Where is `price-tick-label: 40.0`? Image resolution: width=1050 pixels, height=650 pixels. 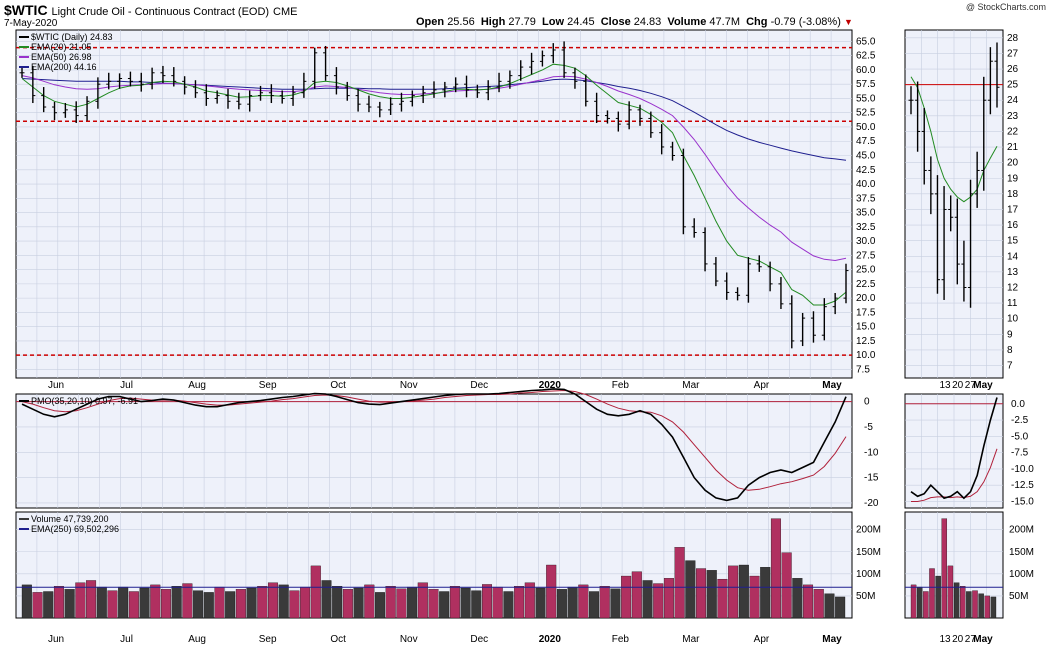
price-tick-label: 40.0 is located at coordinates (866, 184).